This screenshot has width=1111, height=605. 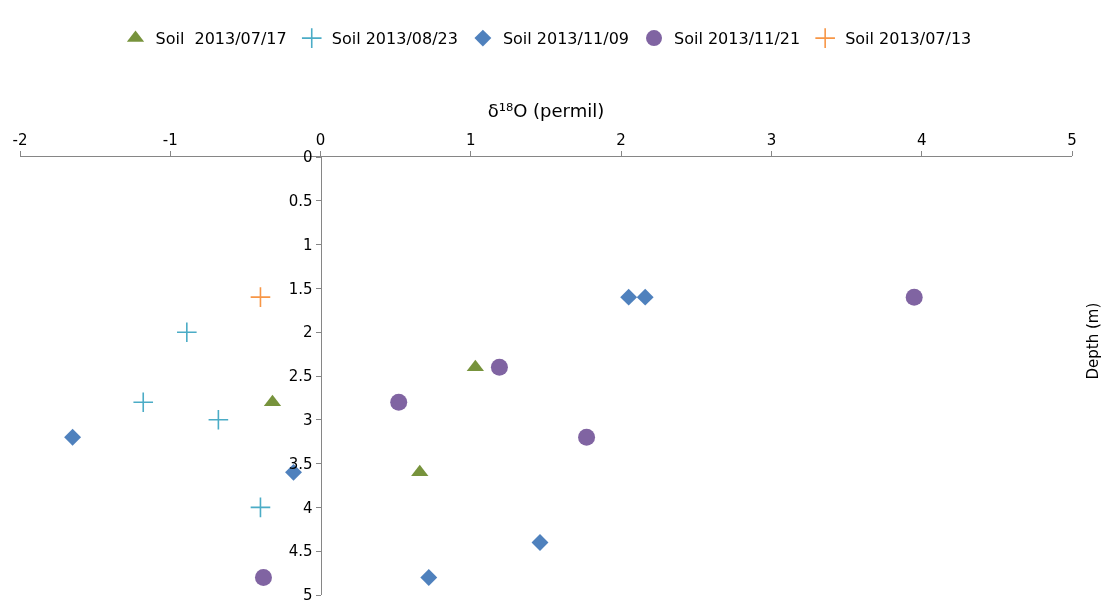 What do you see at coordinates (308, 507) in the screenshot?
I see `y-tick-label: 4` at bounding box center [308, 507].